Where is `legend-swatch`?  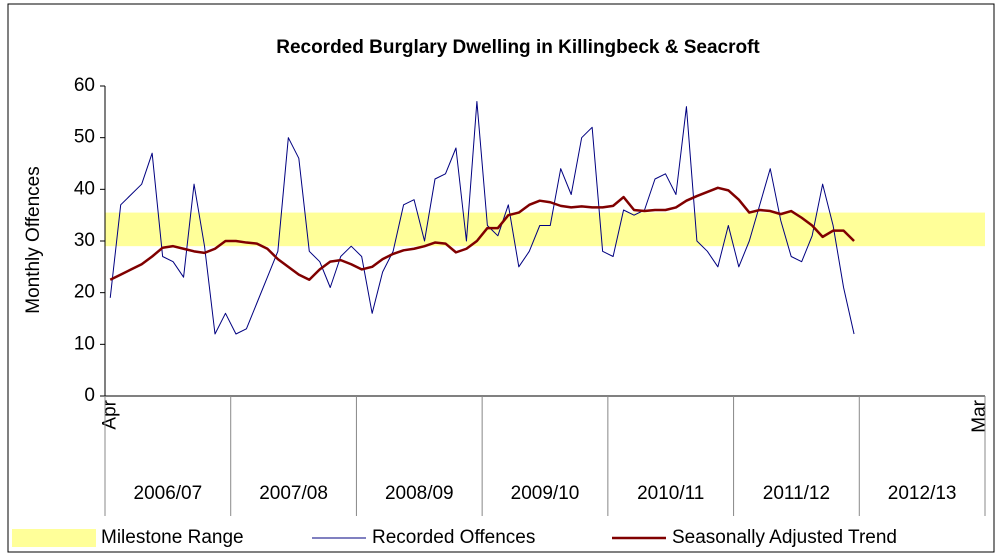
legend-swatch is located at coordinates (54, 538).